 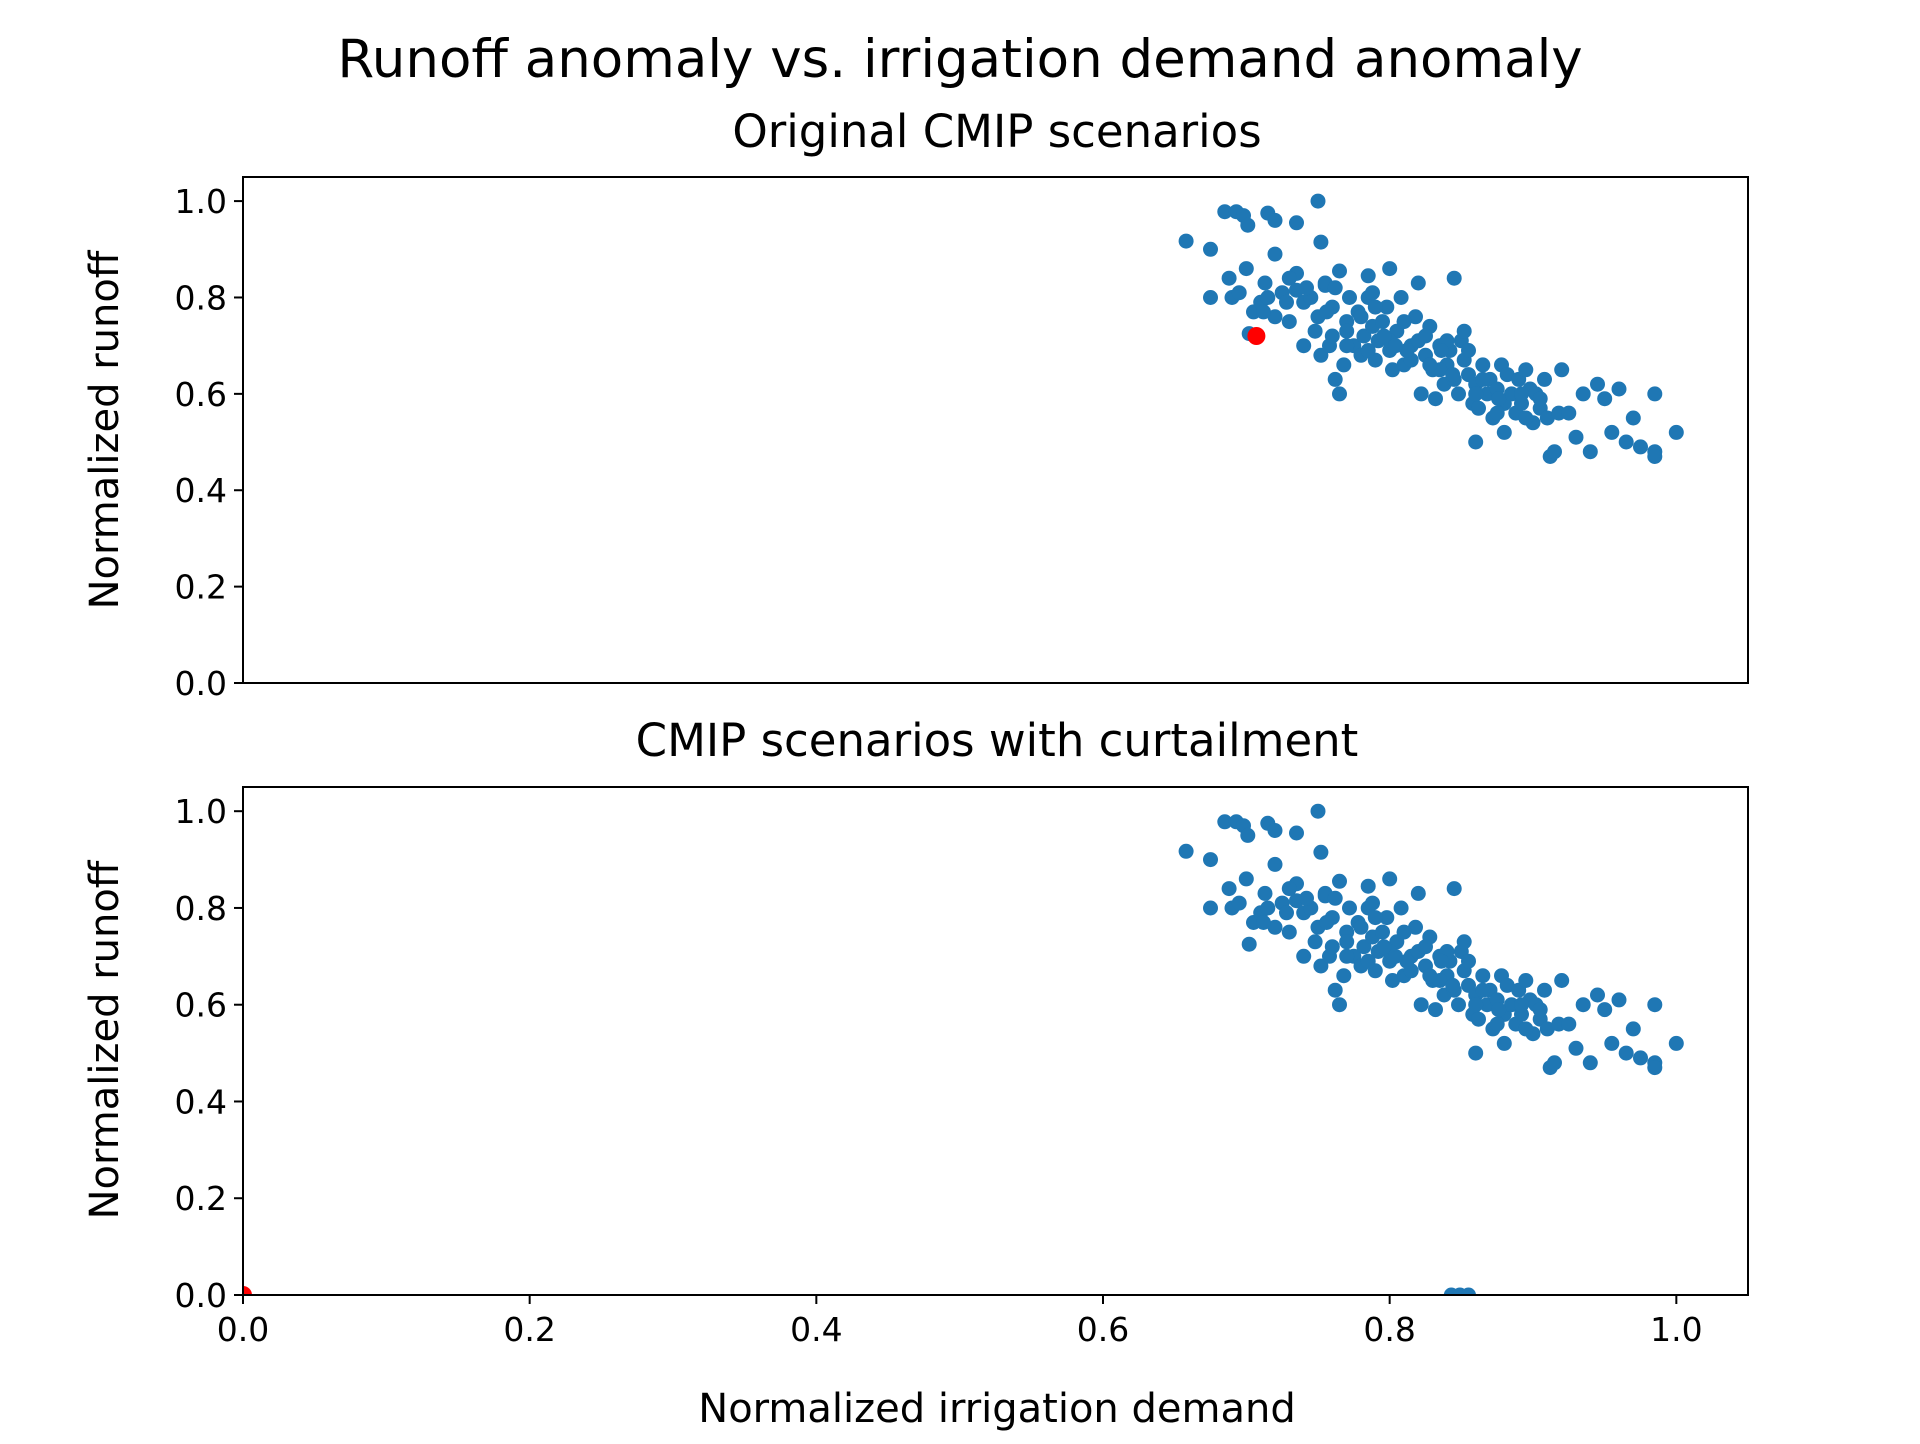 What do you see at coordinates (816, 1329) in the screenshot?
I see `bottom-panel-x-tick-label: 0.4` at bounding box center [816, 1329].